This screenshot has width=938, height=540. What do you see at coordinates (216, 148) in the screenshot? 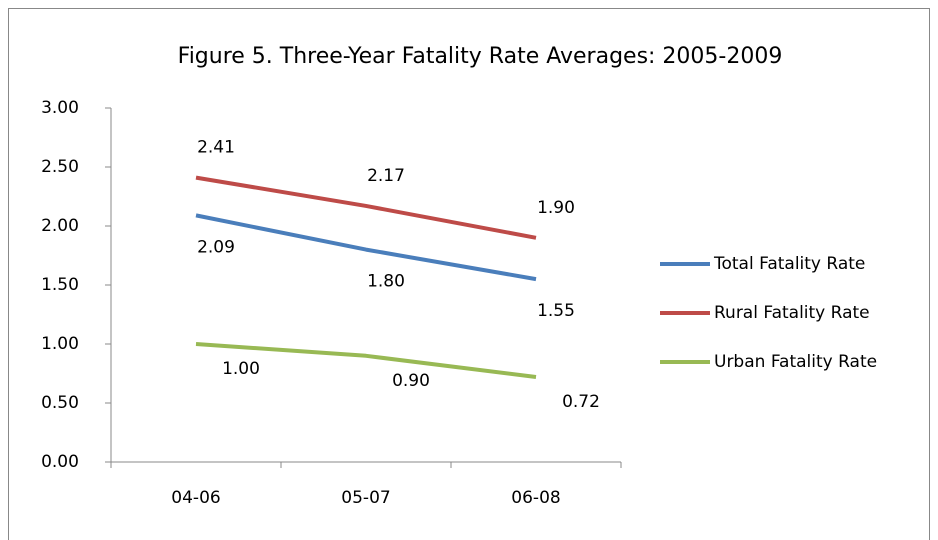
I see `data-label: 2.41` at bounding box center [216, 148].